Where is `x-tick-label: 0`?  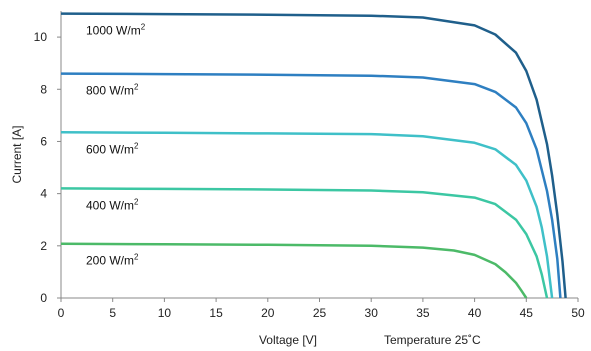 x-tick-label: 0 is located at coordinates (61, 313).